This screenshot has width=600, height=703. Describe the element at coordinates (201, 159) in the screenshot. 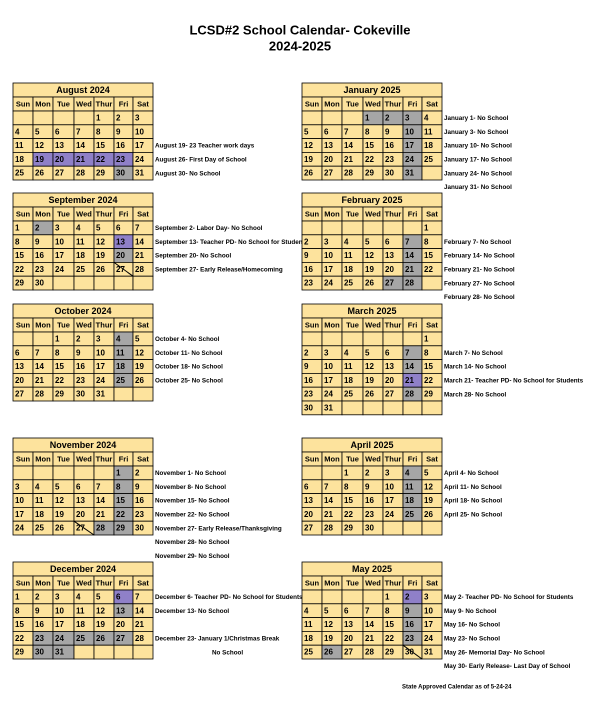

I see `note: August 26- First Day of School` at that location.